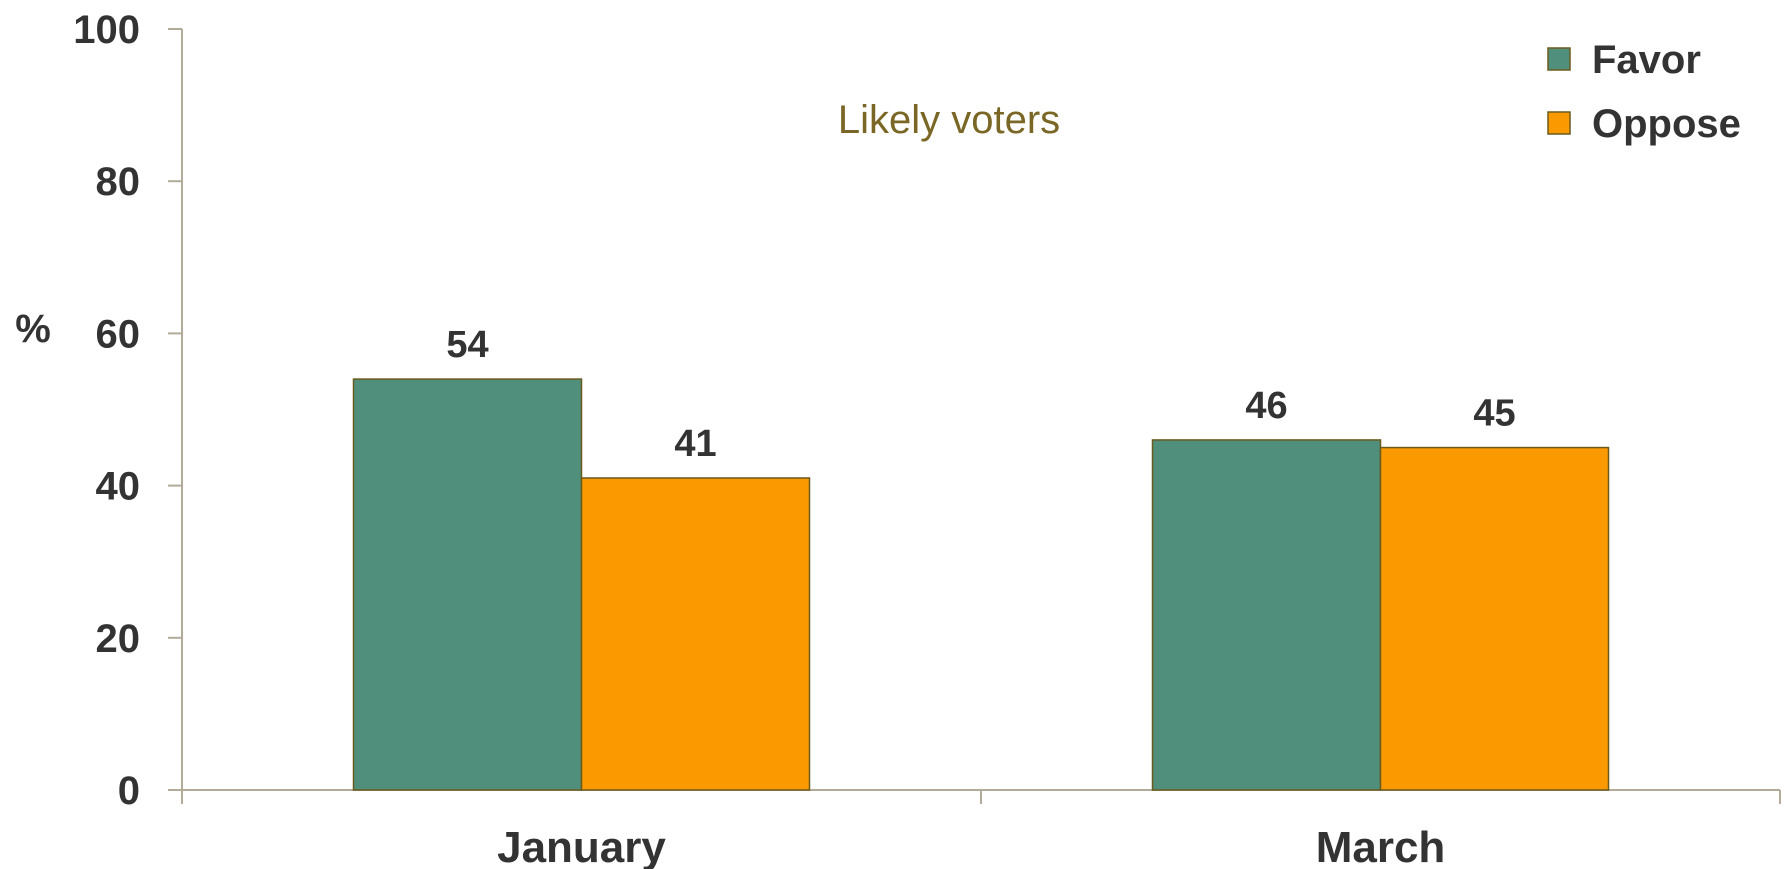 Image resolution: width=1784 pixels, height=869 pixels. I want to click on x-category-label: March, so click(1381, 846).